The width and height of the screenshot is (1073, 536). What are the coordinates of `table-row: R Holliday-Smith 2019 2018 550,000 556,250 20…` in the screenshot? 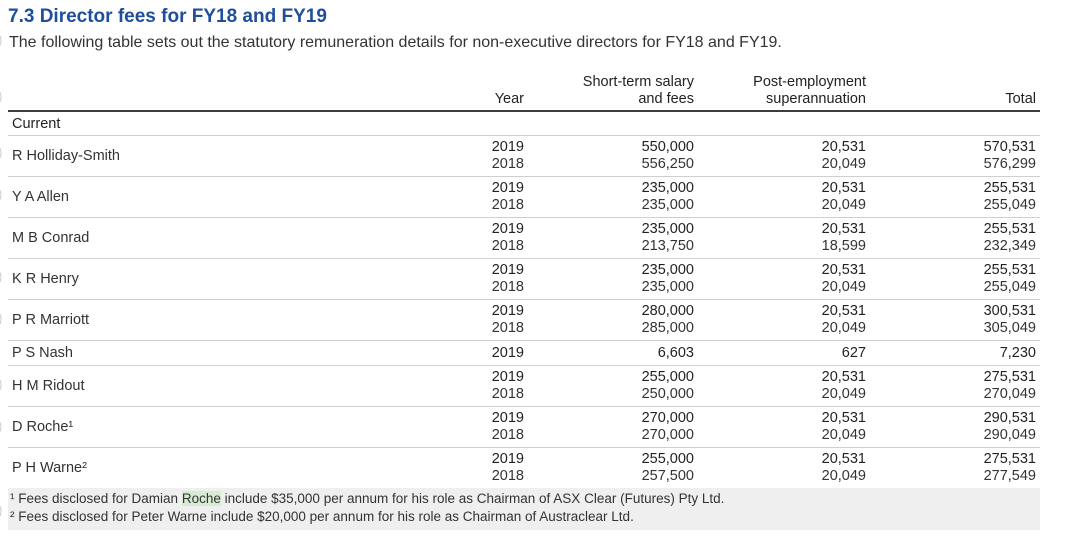 It's located at (524, 156).